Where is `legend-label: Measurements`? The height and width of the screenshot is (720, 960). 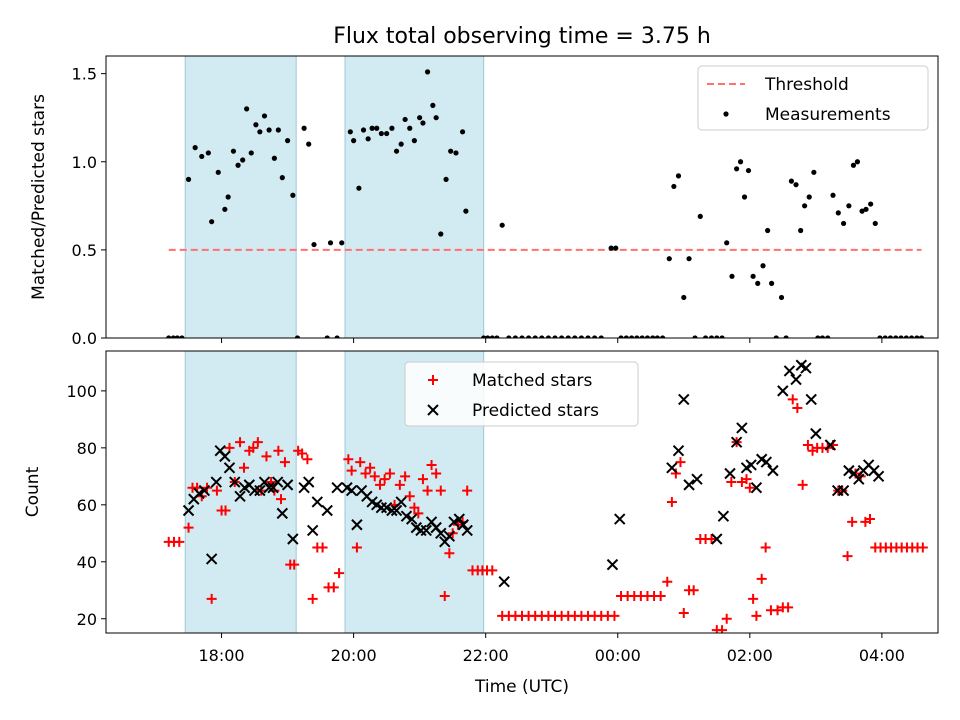
legend-label: Measurements is located at coordinates (828, 115).